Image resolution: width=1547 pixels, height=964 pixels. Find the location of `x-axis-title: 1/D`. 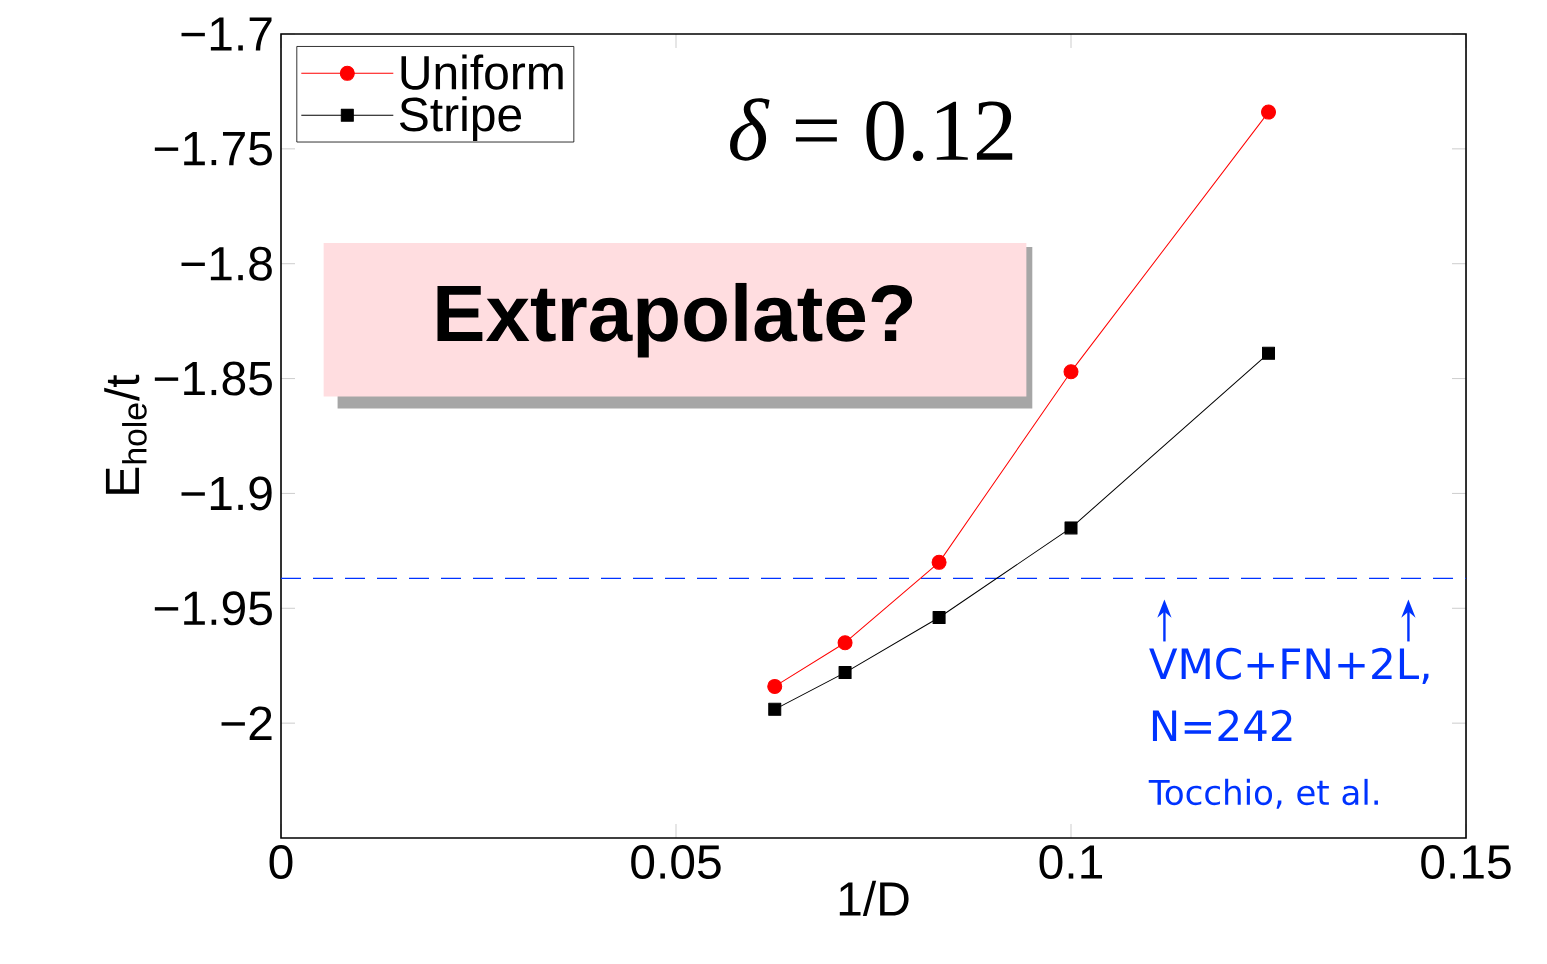

x-axis-title: 1/D is located at coordinates (874, 898).